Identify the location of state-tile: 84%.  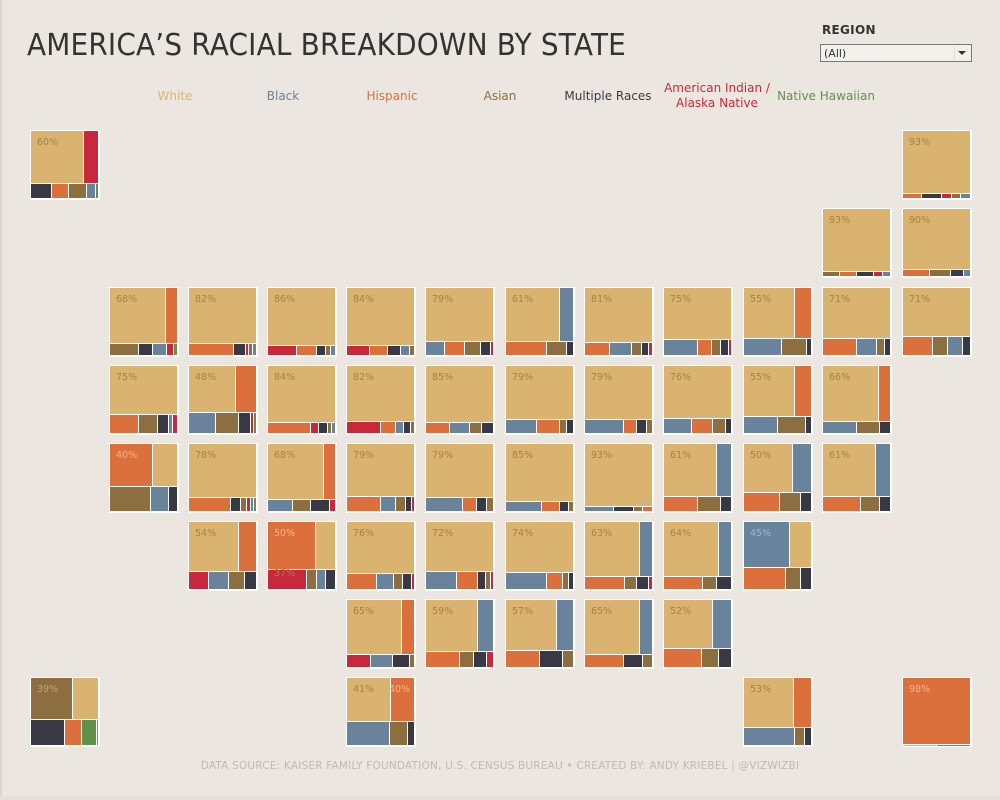
(381, 322).